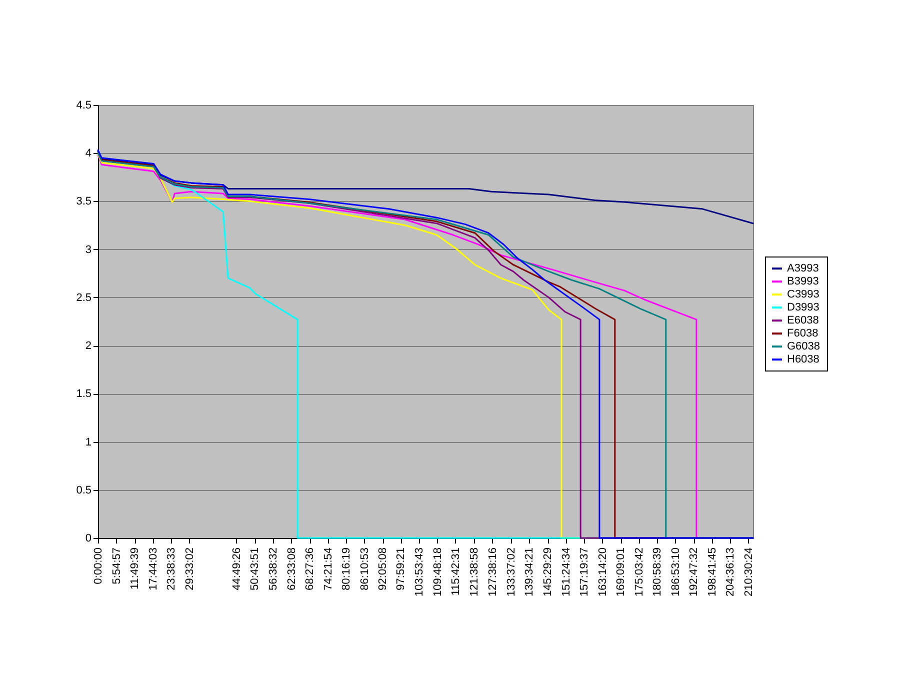  Describe the element at coordinates (474, 572) in the screenshot. I see `x-tick-label: 121:38:58` at that location.